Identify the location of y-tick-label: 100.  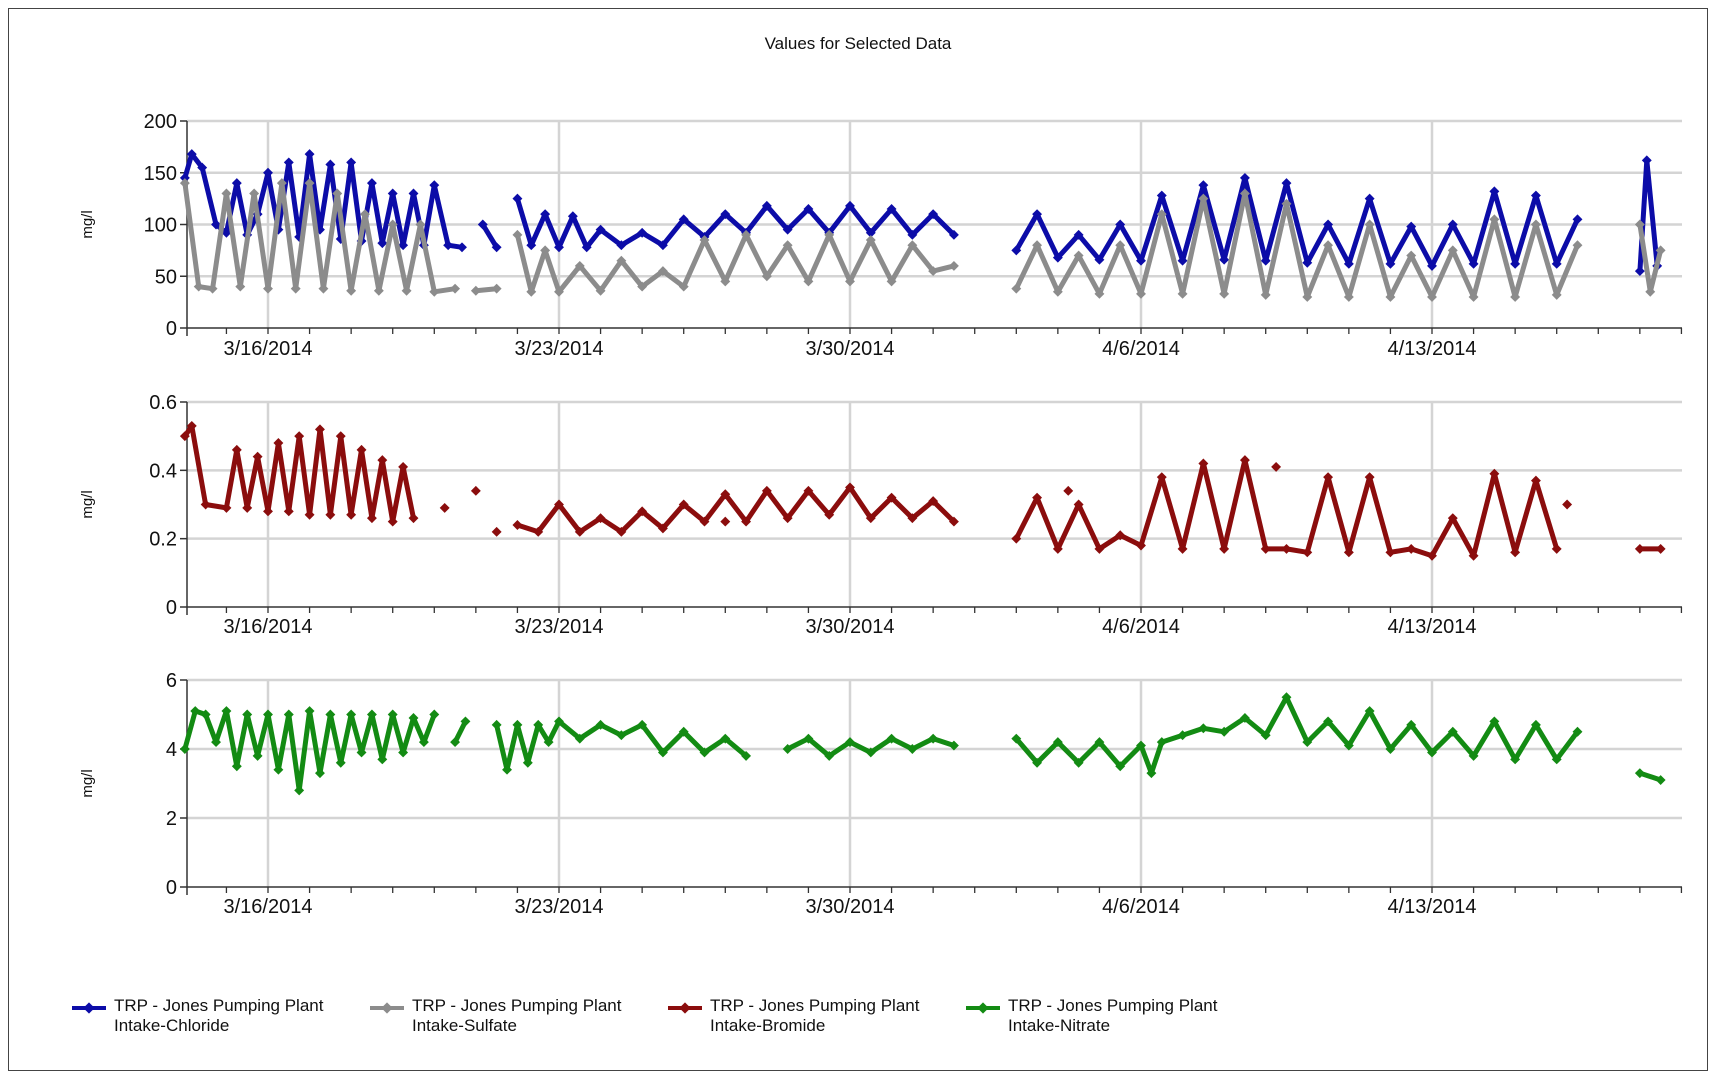
(160, 226).